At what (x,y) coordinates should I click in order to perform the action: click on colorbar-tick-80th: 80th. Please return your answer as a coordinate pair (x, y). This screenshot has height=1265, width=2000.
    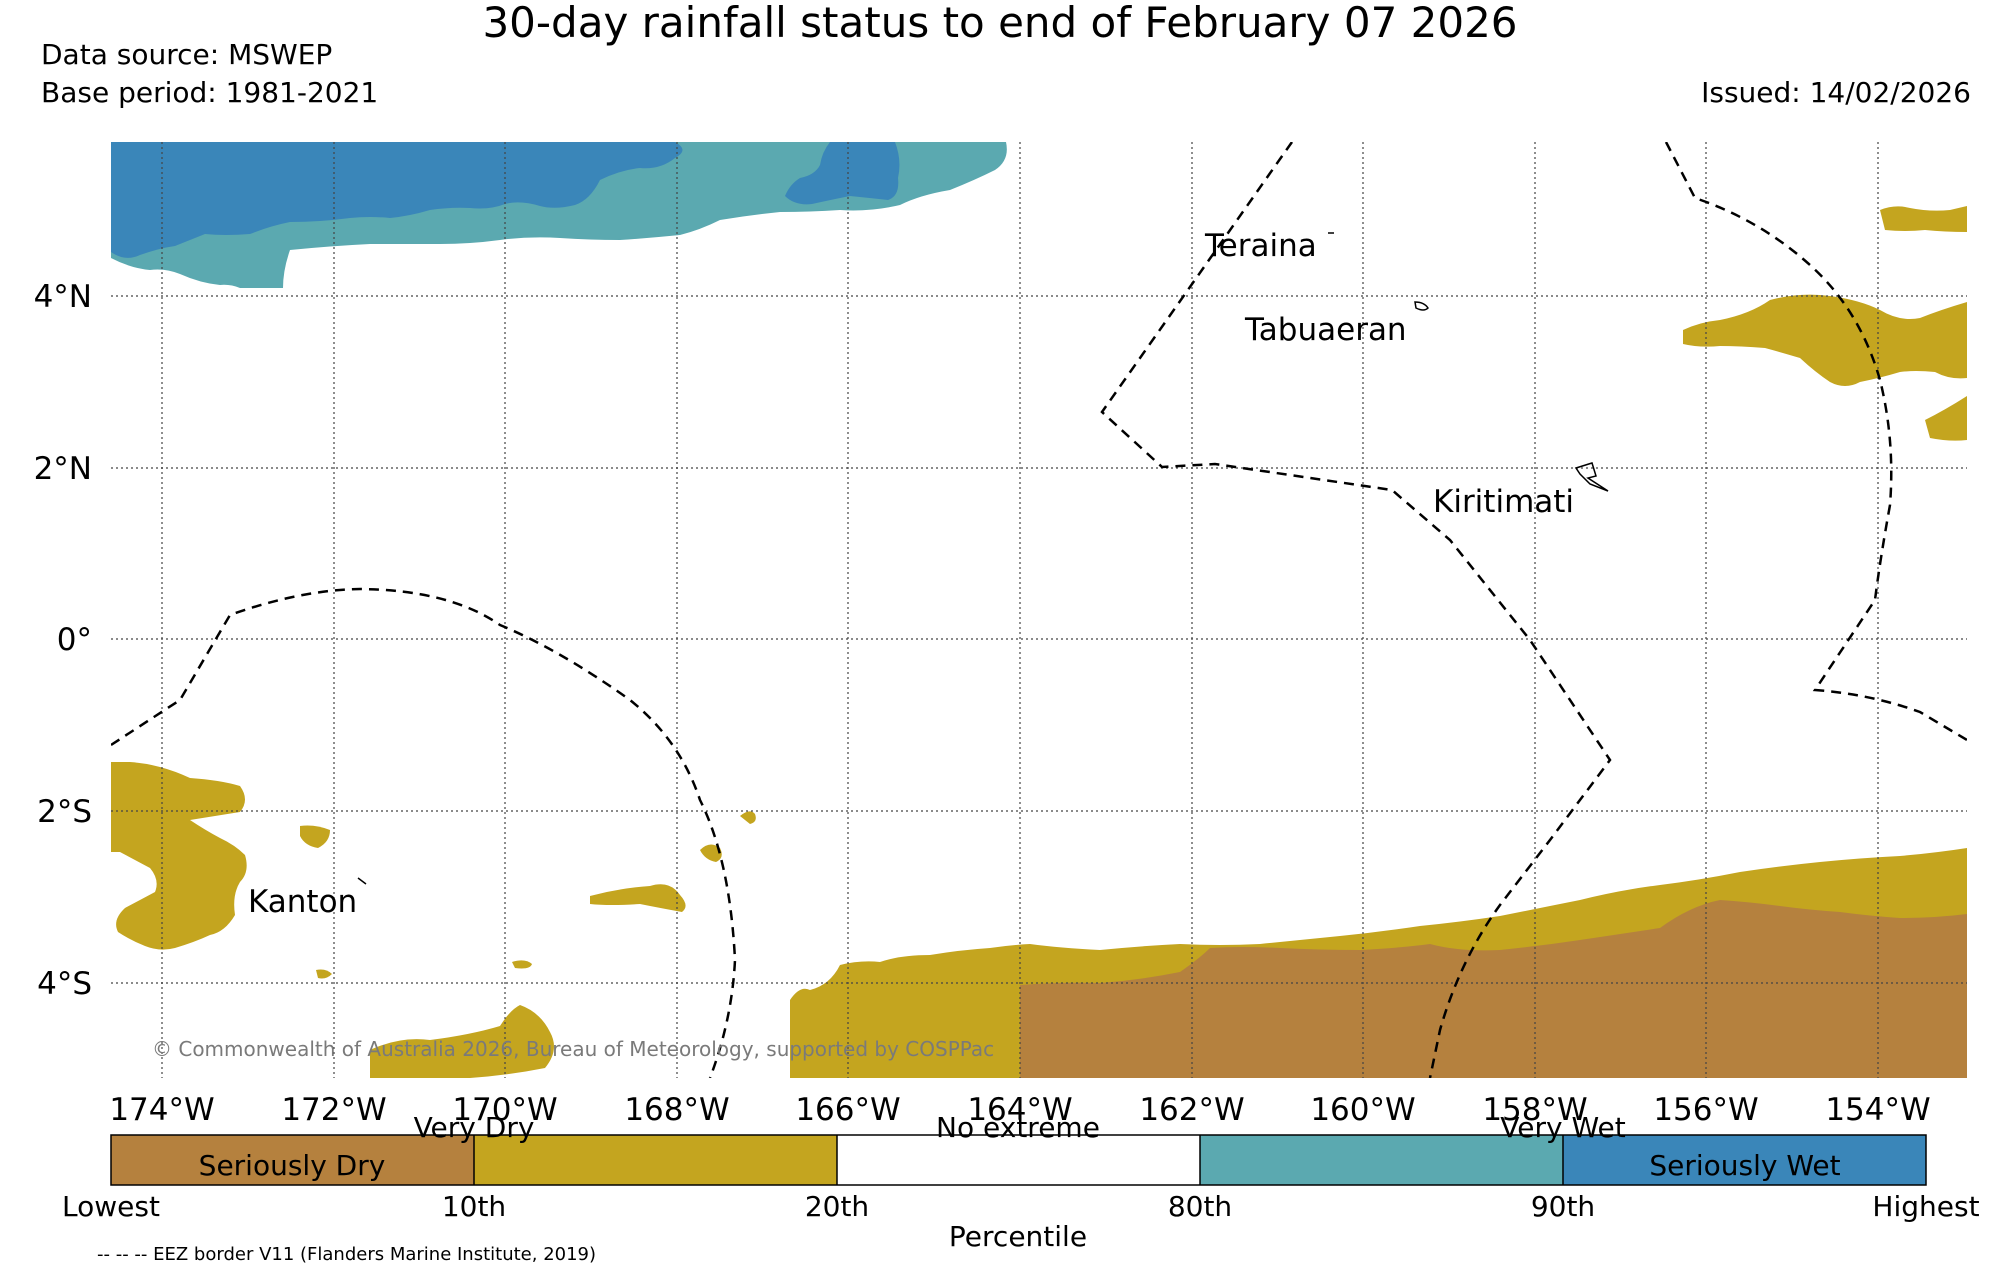
    Looking at the image, I should click on (1200, 1206).